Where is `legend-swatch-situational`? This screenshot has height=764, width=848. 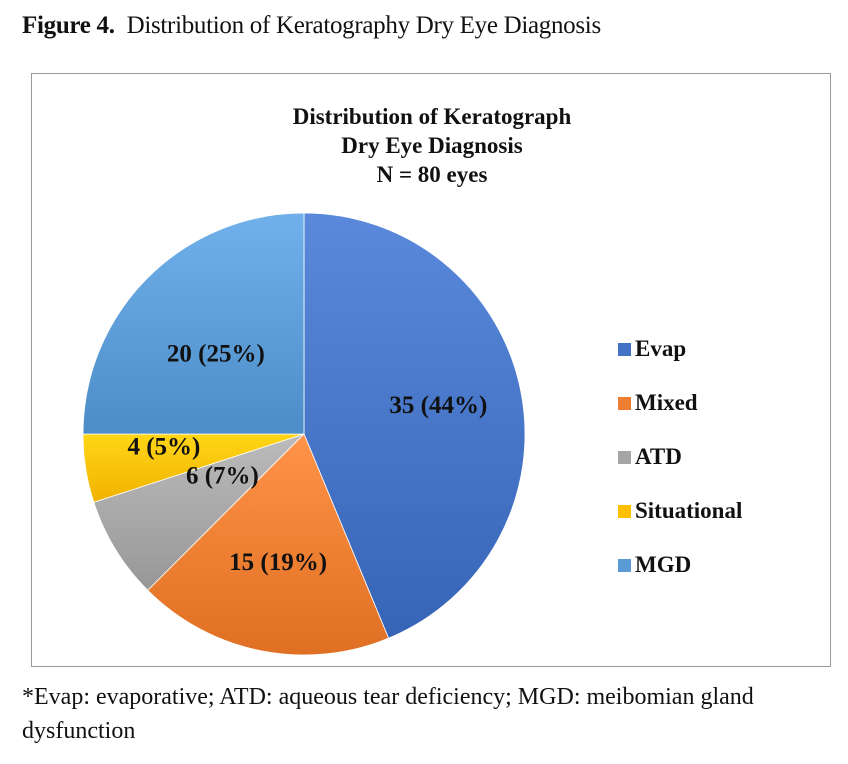 legend-swatch-situational is located at coordinates (624, 511).